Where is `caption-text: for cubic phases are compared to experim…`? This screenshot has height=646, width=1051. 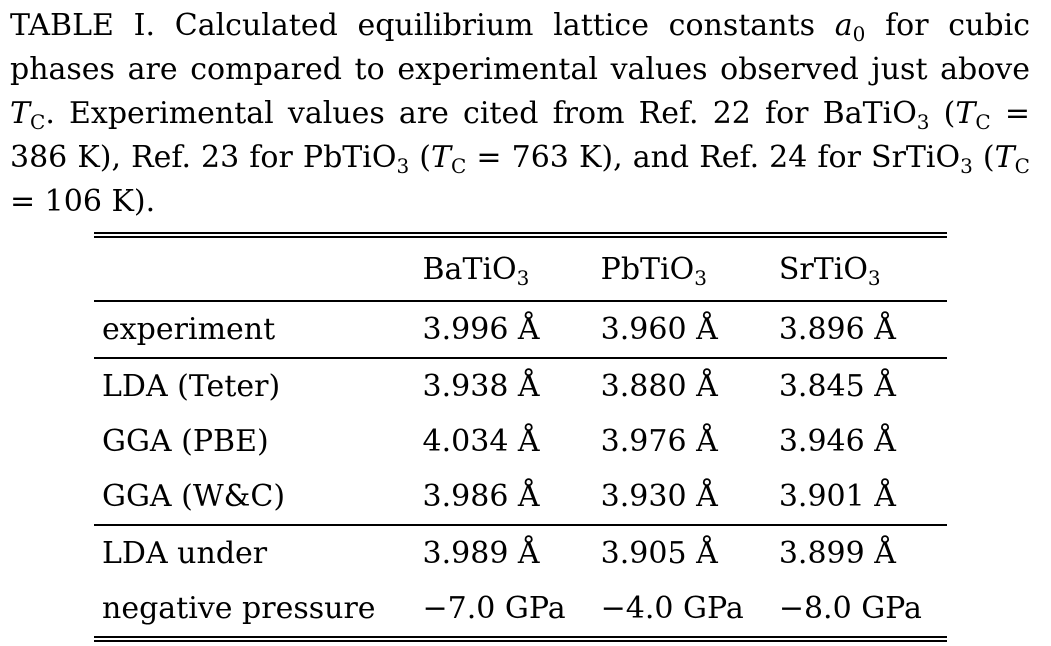
caption-text: for cubic phases are compared to experim… is located at coordinates (520, 47).